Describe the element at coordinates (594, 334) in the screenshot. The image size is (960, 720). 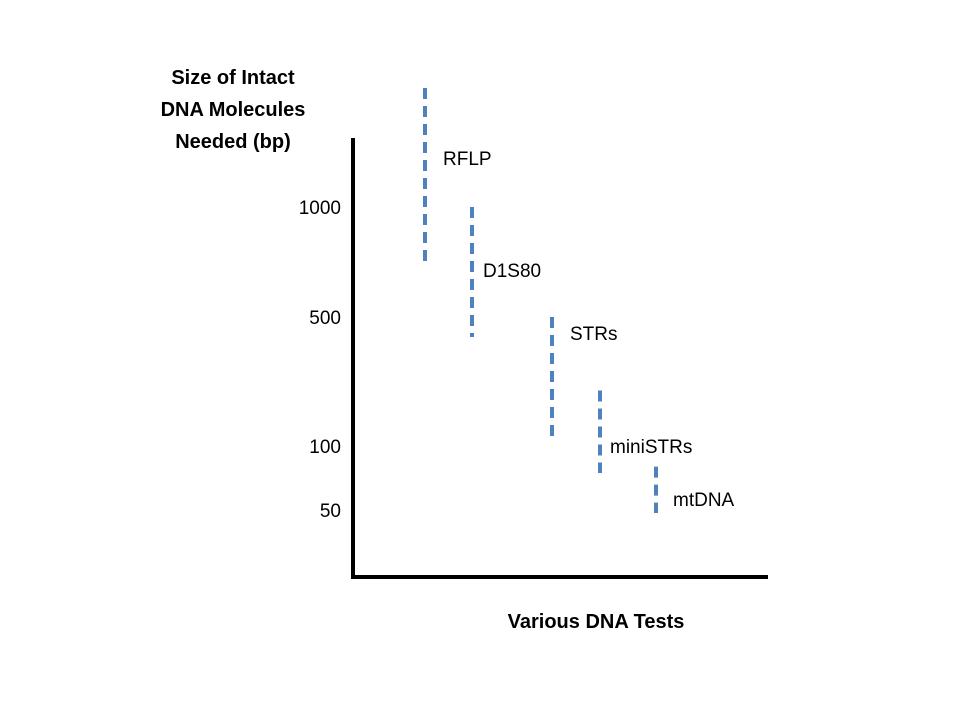
I see `series-label-strs: STRs` at that location.